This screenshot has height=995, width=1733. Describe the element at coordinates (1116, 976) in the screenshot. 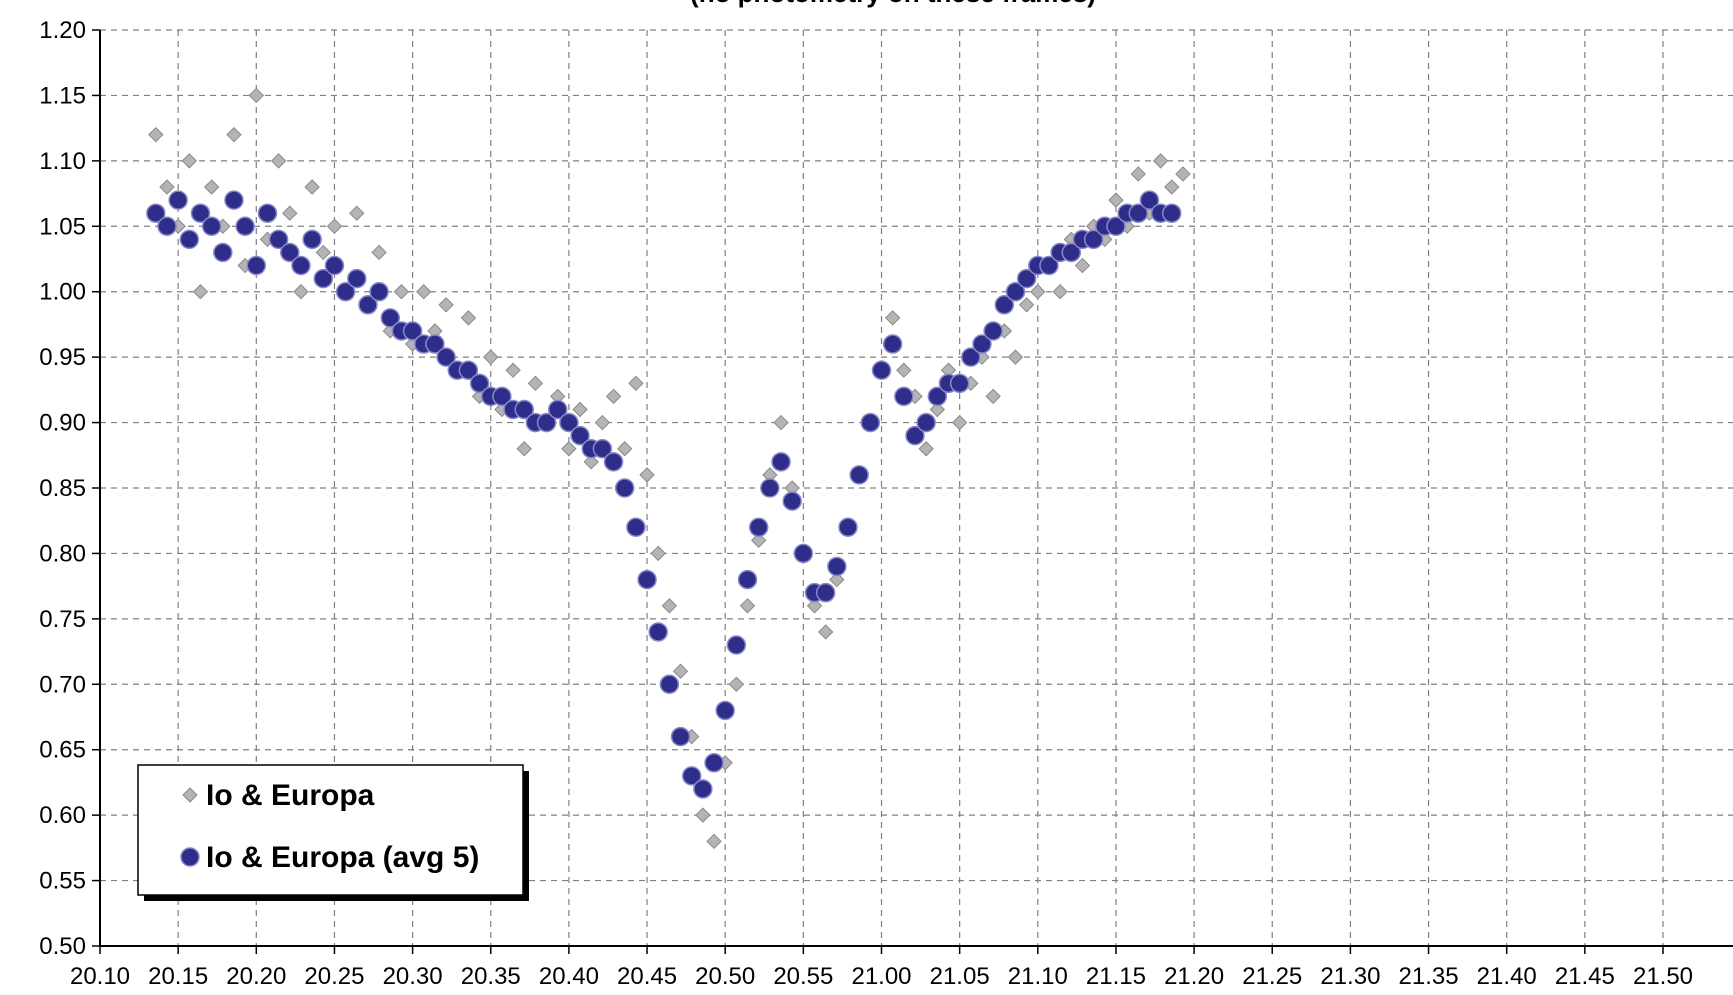

I see `x-tick-label: 21.15` at that location.